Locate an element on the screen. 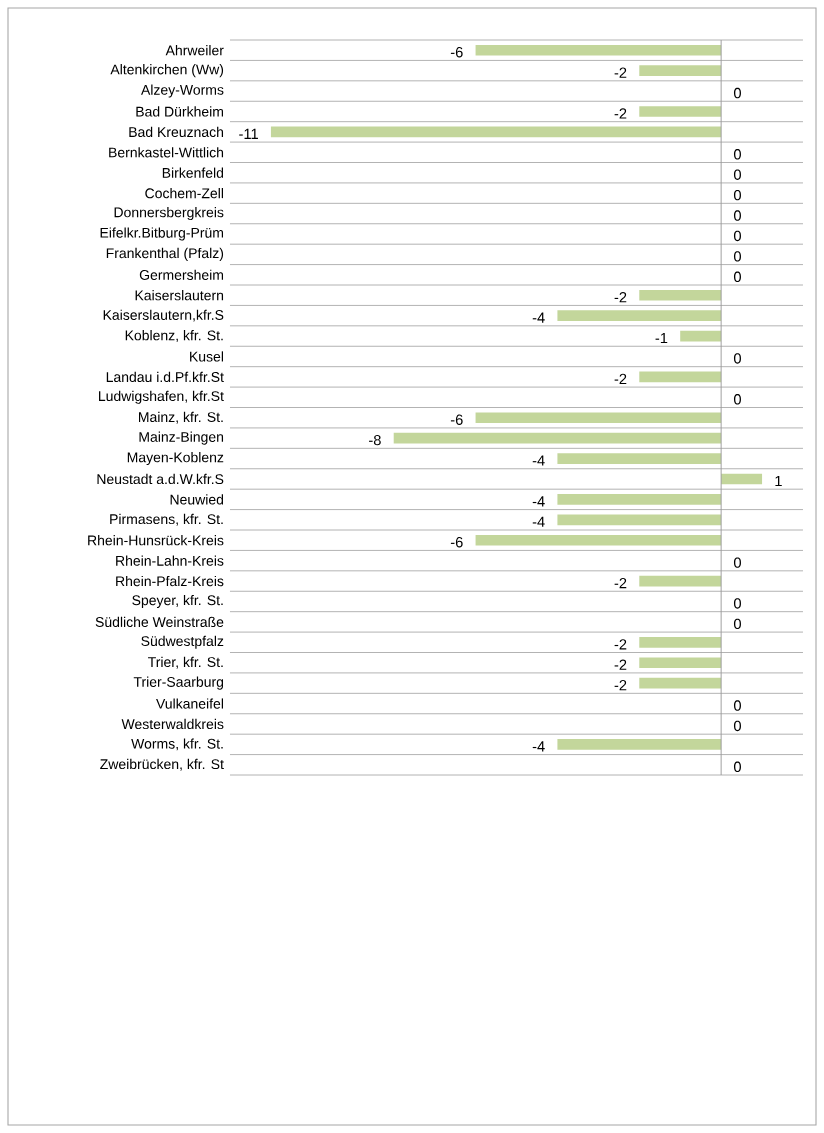 The width and height of the screenshot is (824, 1133). y-tick-label: Pirmasens, kfr. St. is located at coordinates (166, 519).